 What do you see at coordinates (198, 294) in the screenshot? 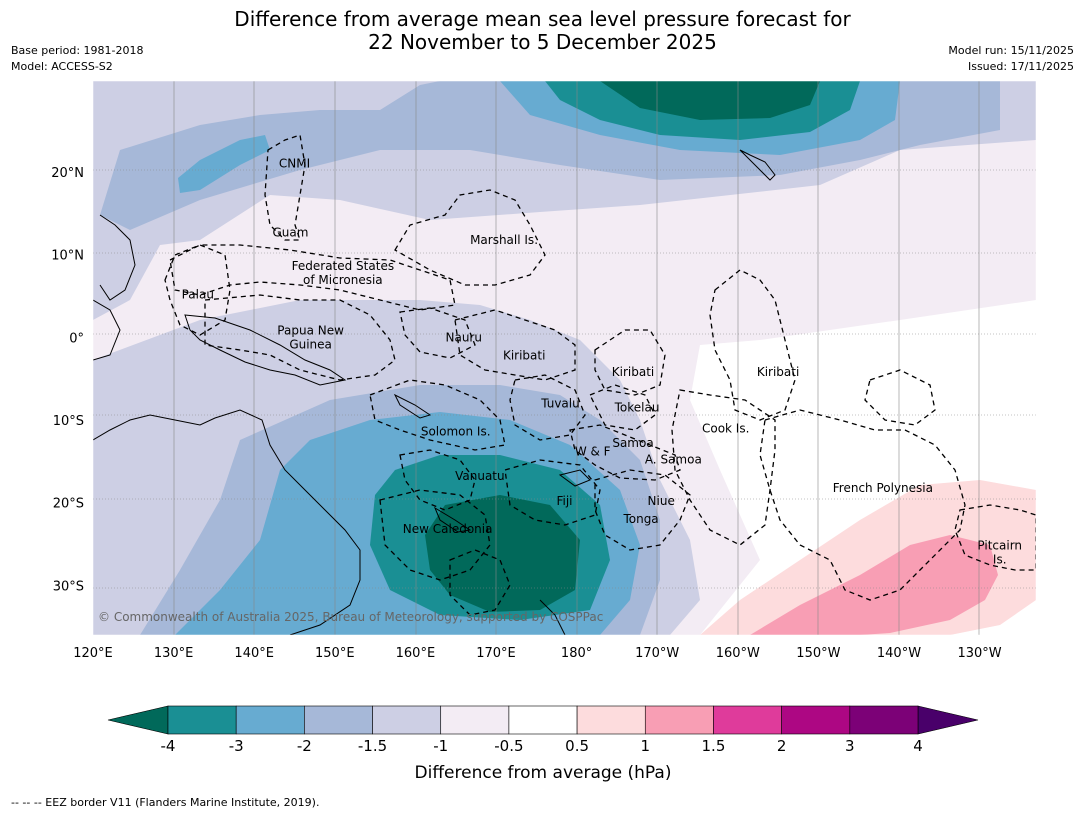
I see `place-label: Palau` at bounding box center [198, 294].